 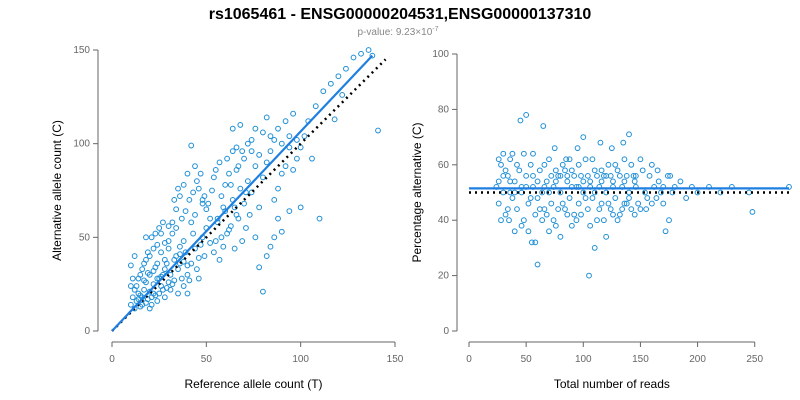 What do you see at coordinates (440, 54) in the screenshot?
I see `percent-y-tick-label: 100` at bounding box center [440, 54].